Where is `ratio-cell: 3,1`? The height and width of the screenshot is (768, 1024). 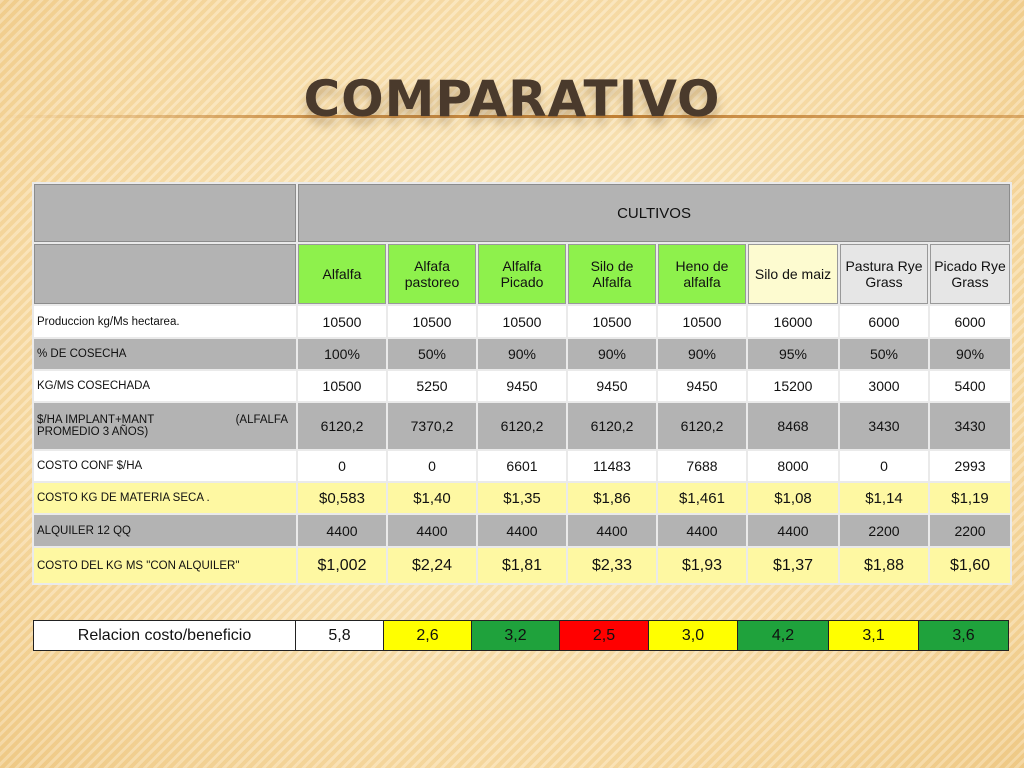 ratio-cell: 3,1 is located at coordinates (873, 635).